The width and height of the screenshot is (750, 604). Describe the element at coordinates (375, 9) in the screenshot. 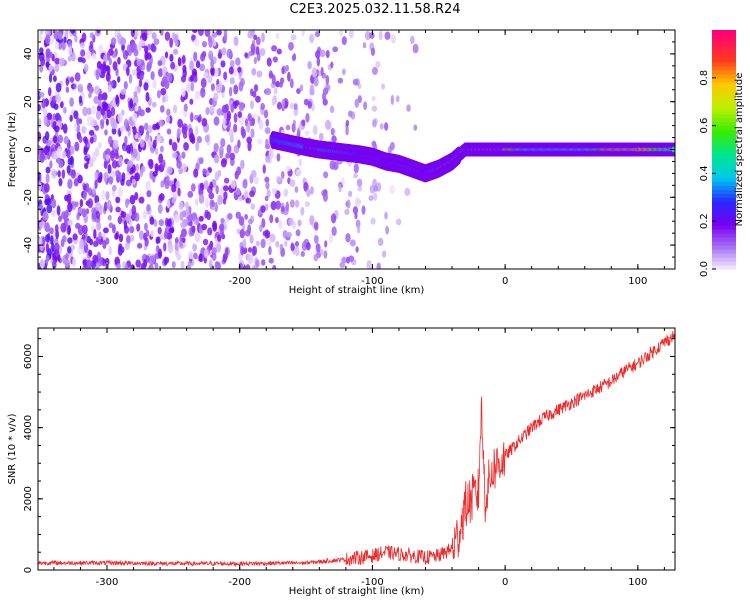

I see `figure-title: C2E3.2025.032.11.58.R24` at that location.